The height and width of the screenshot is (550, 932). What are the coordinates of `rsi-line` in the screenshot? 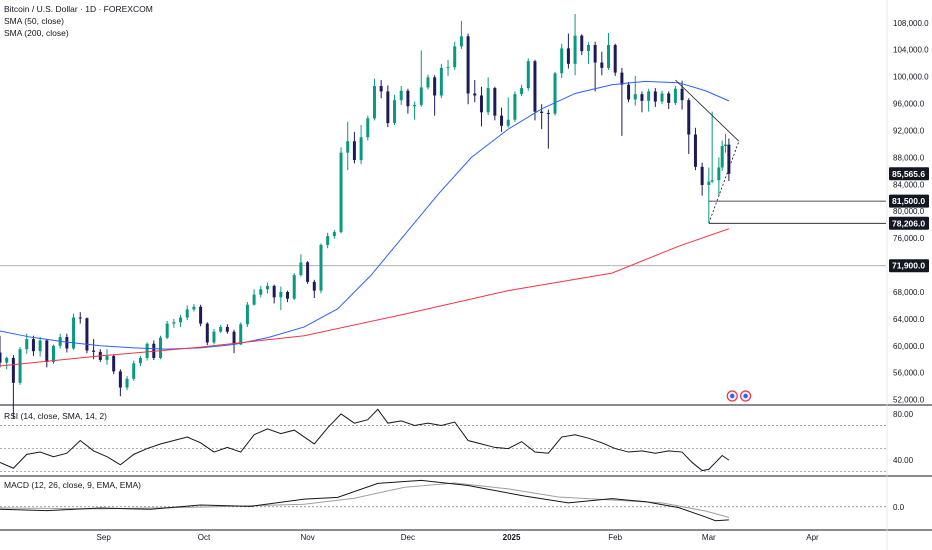 It's located at (365, 440).